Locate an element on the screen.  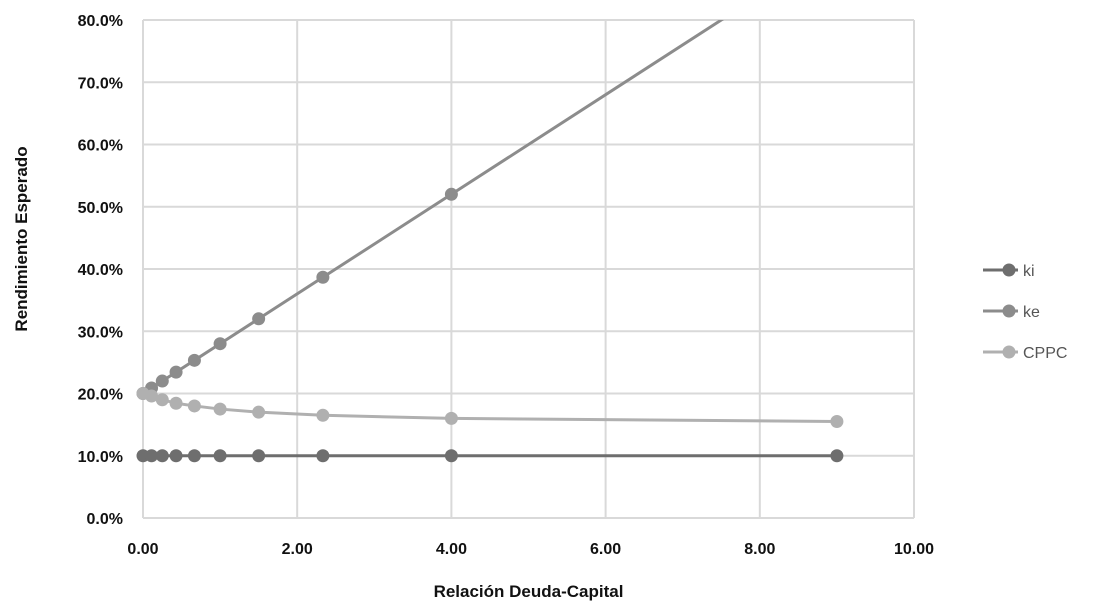
y-tick-label: 30.0% is located at coordinates (100, 332).